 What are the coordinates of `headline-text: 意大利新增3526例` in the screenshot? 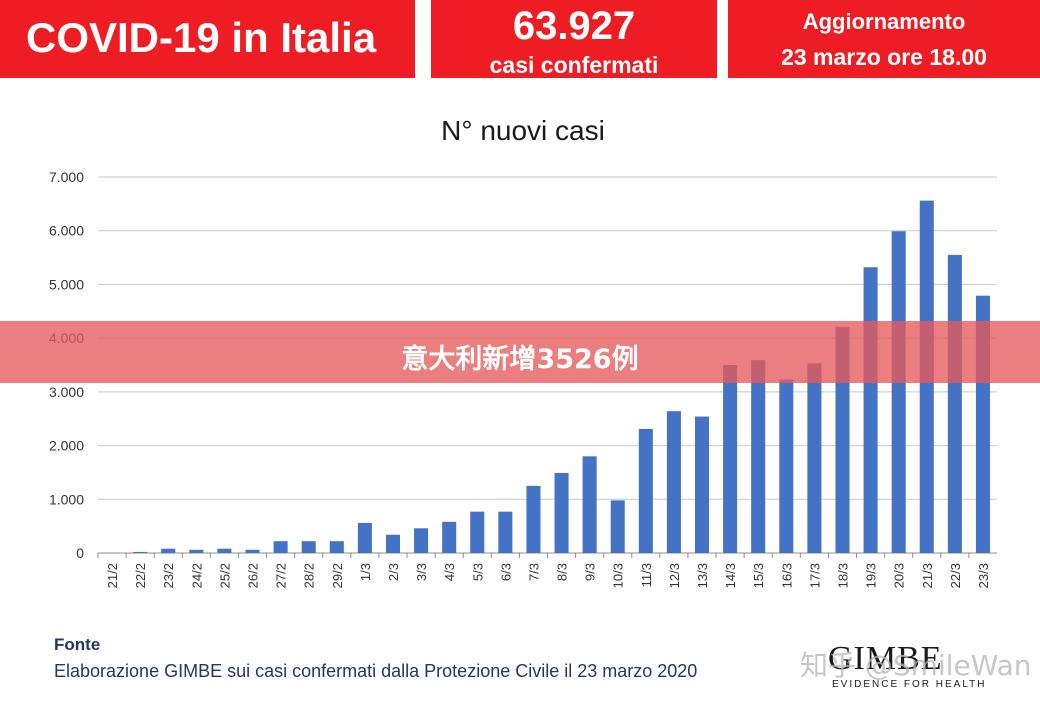 It's located at (520, 359).